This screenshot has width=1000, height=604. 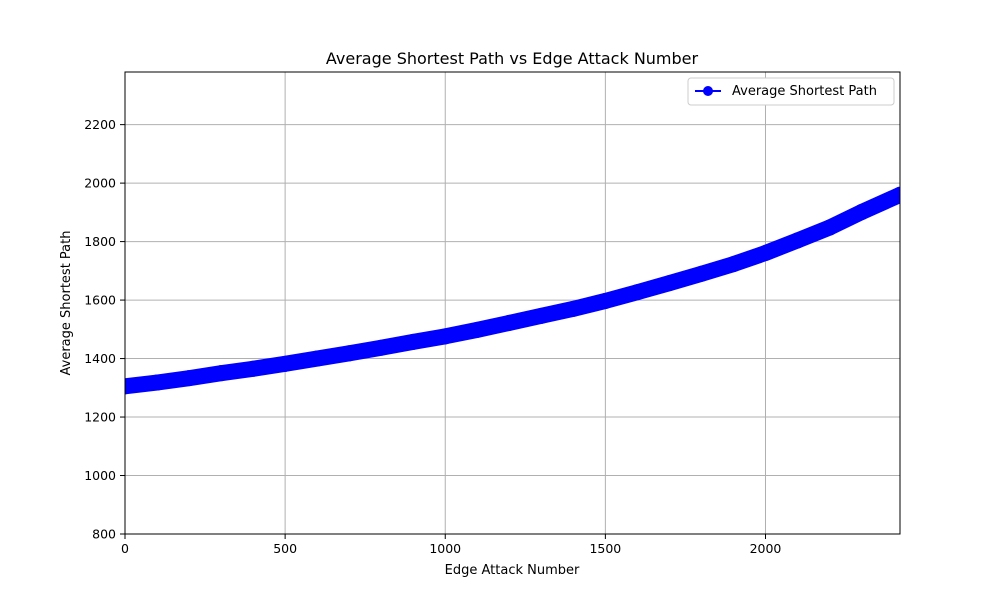 I want to click on y-tick-label: 800, so click(x=104, y=534).